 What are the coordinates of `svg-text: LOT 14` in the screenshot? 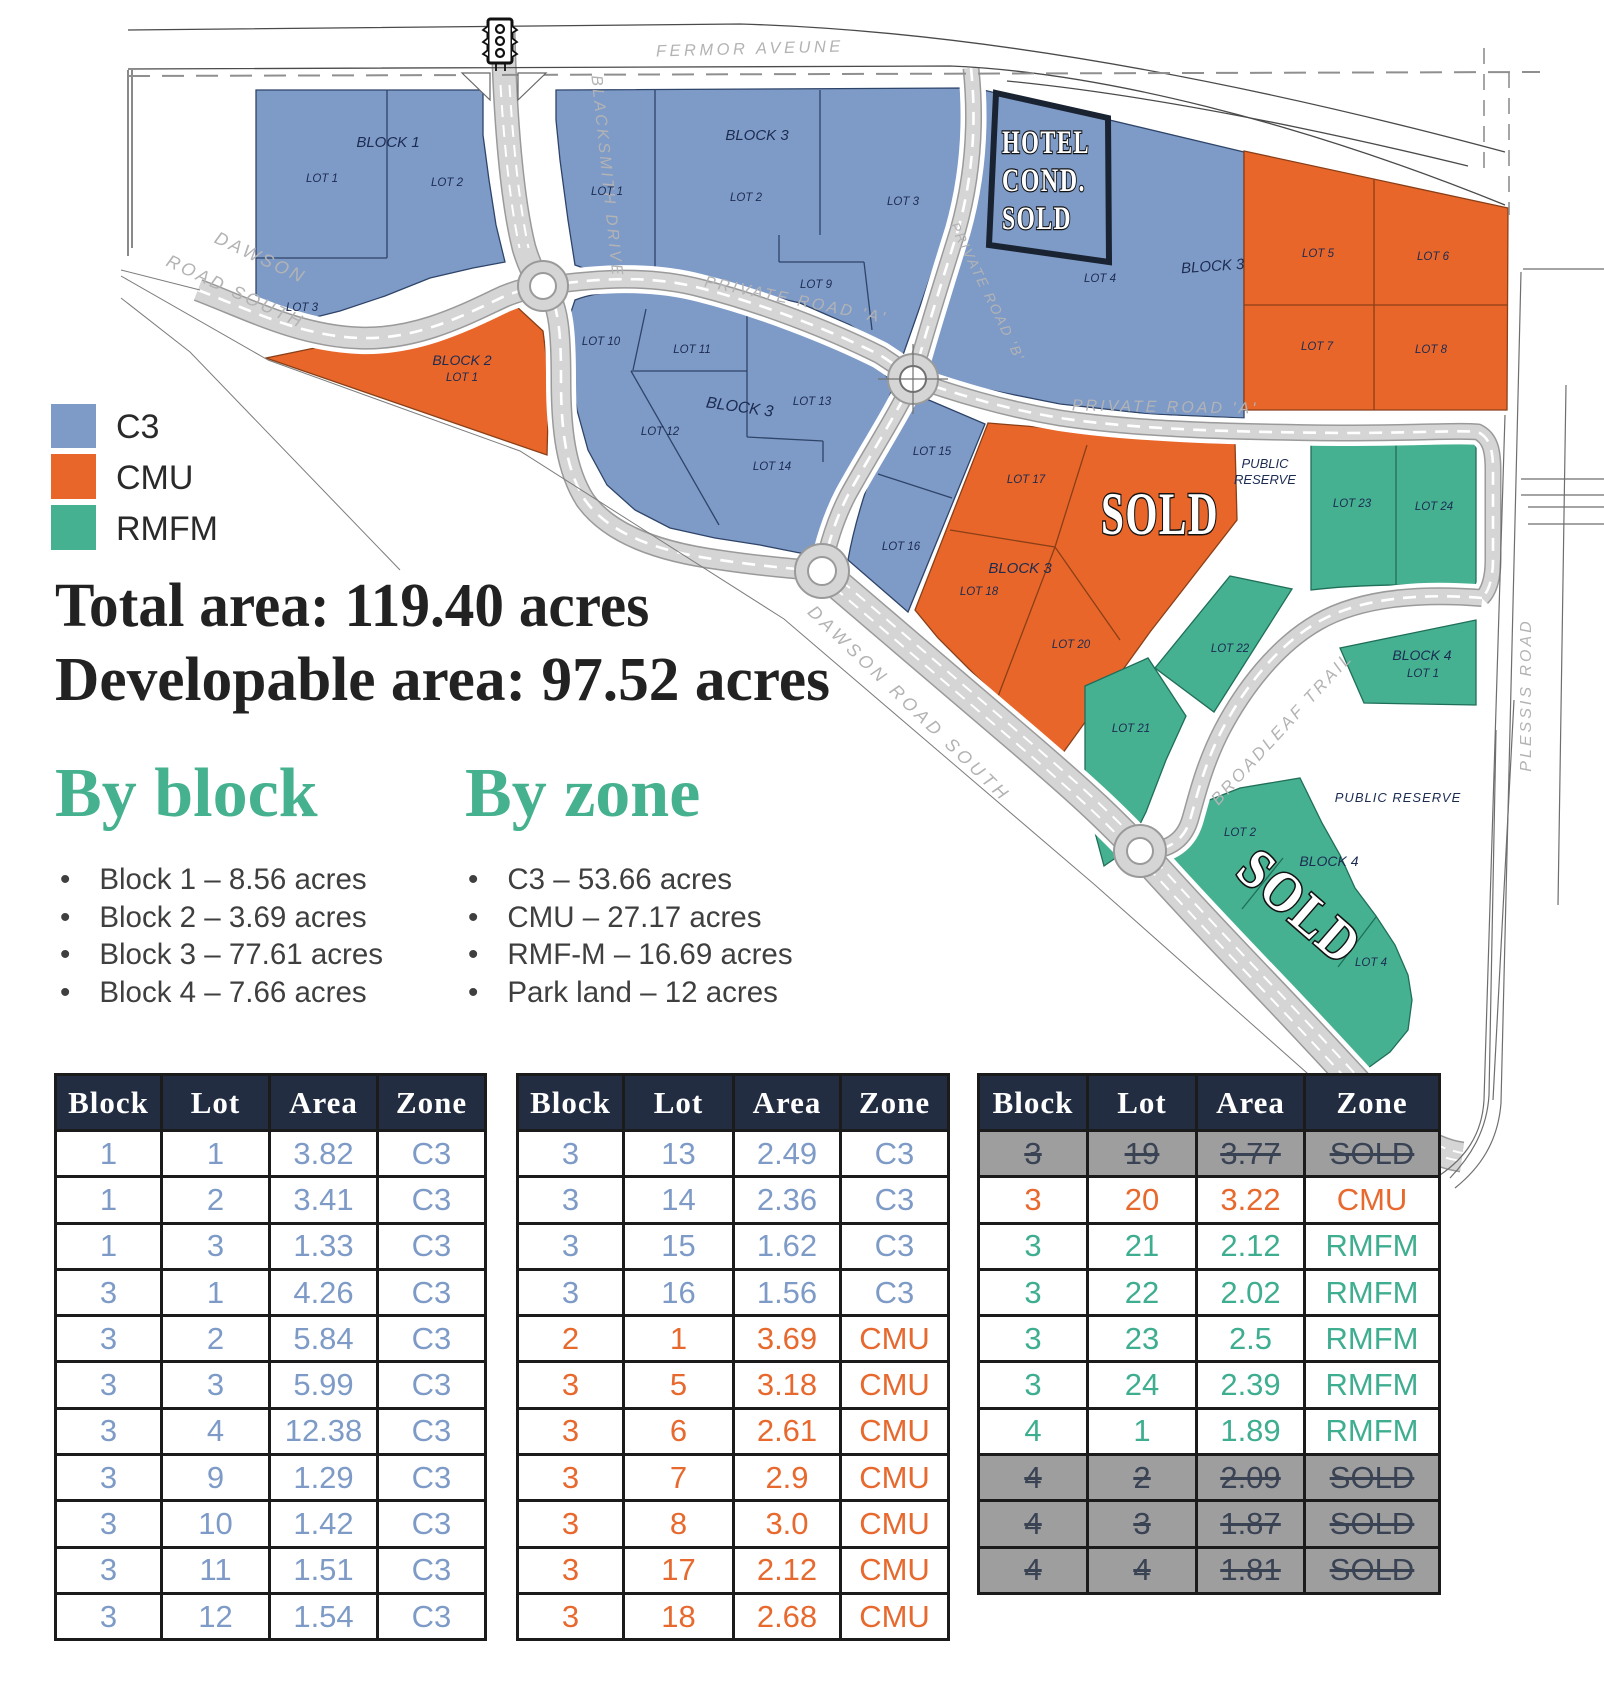 It's located at (772, 467).